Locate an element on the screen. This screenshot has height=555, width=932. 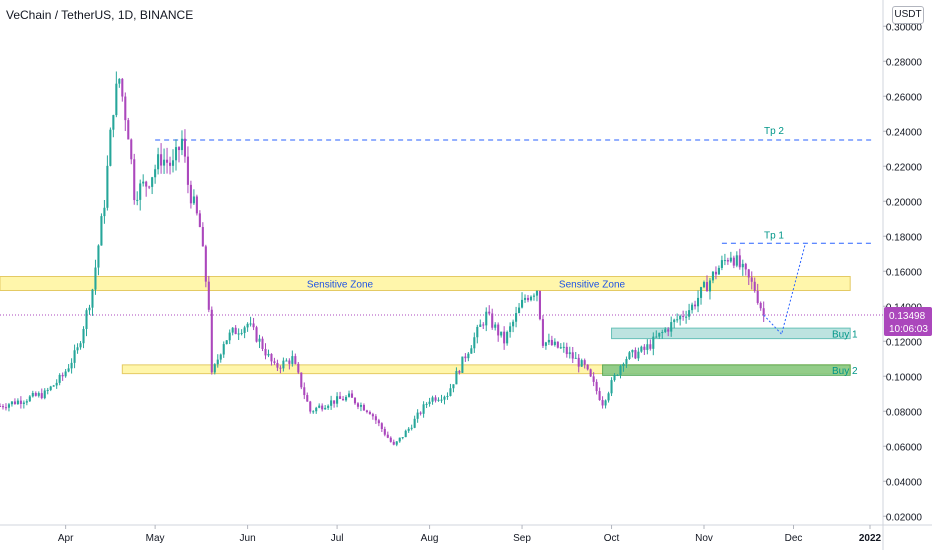
y-tick-label: 0.26000 is located at coordinates (904, 97).